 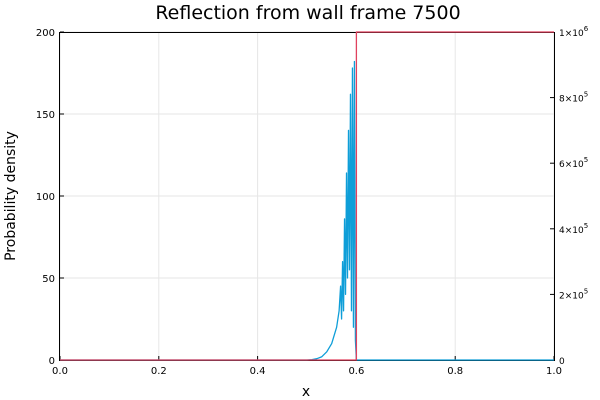 I want to click on x-tick-label: 0.8, so click(x=455, y=371).